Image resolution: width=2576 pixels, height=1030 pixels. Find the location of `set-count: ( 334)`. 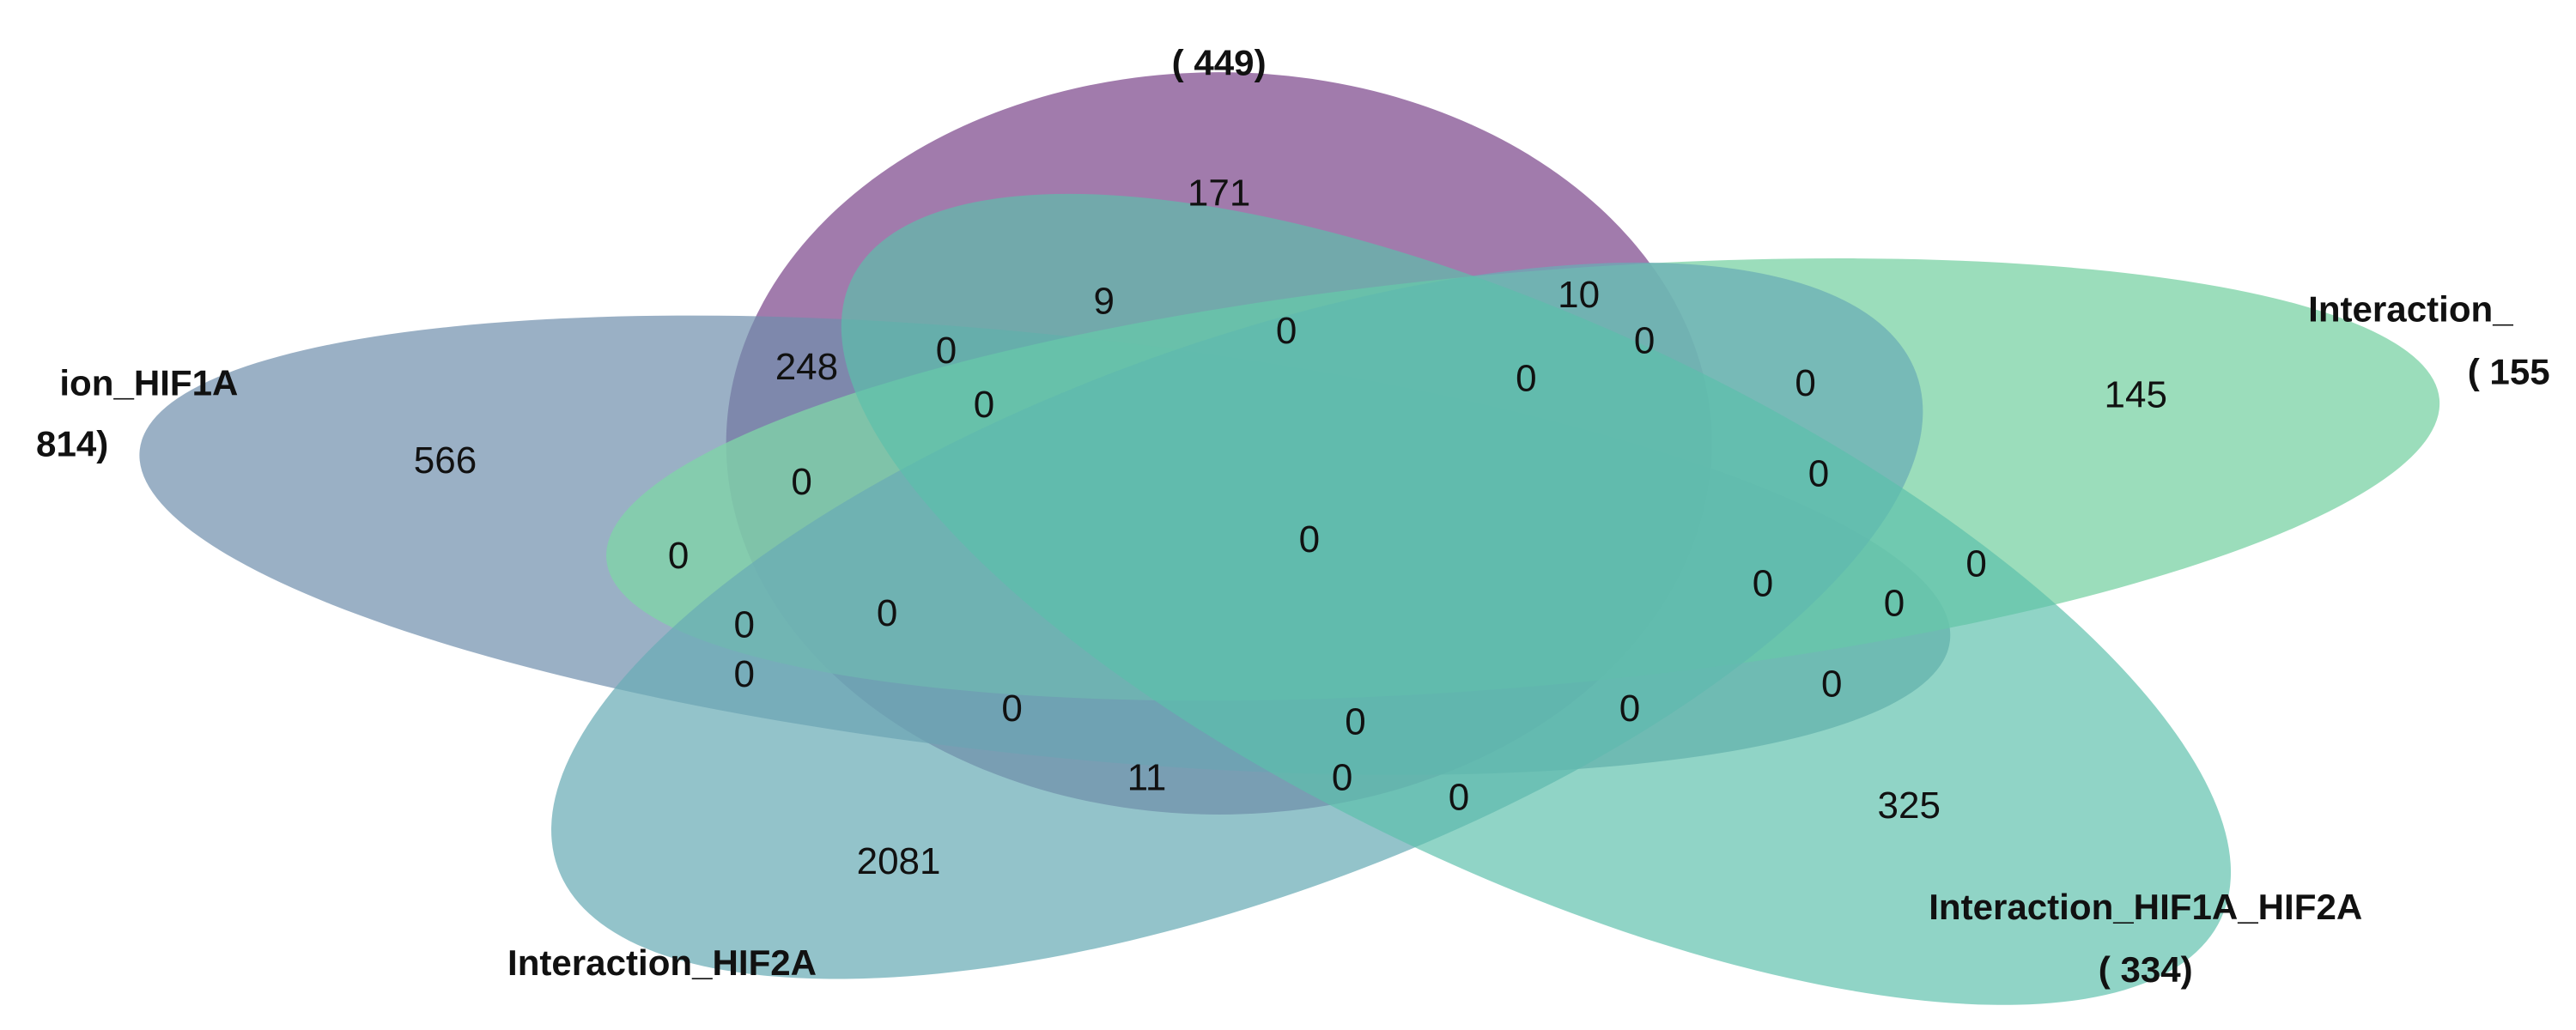

set-count: ( 334) is located at coordinates (2146, 969).